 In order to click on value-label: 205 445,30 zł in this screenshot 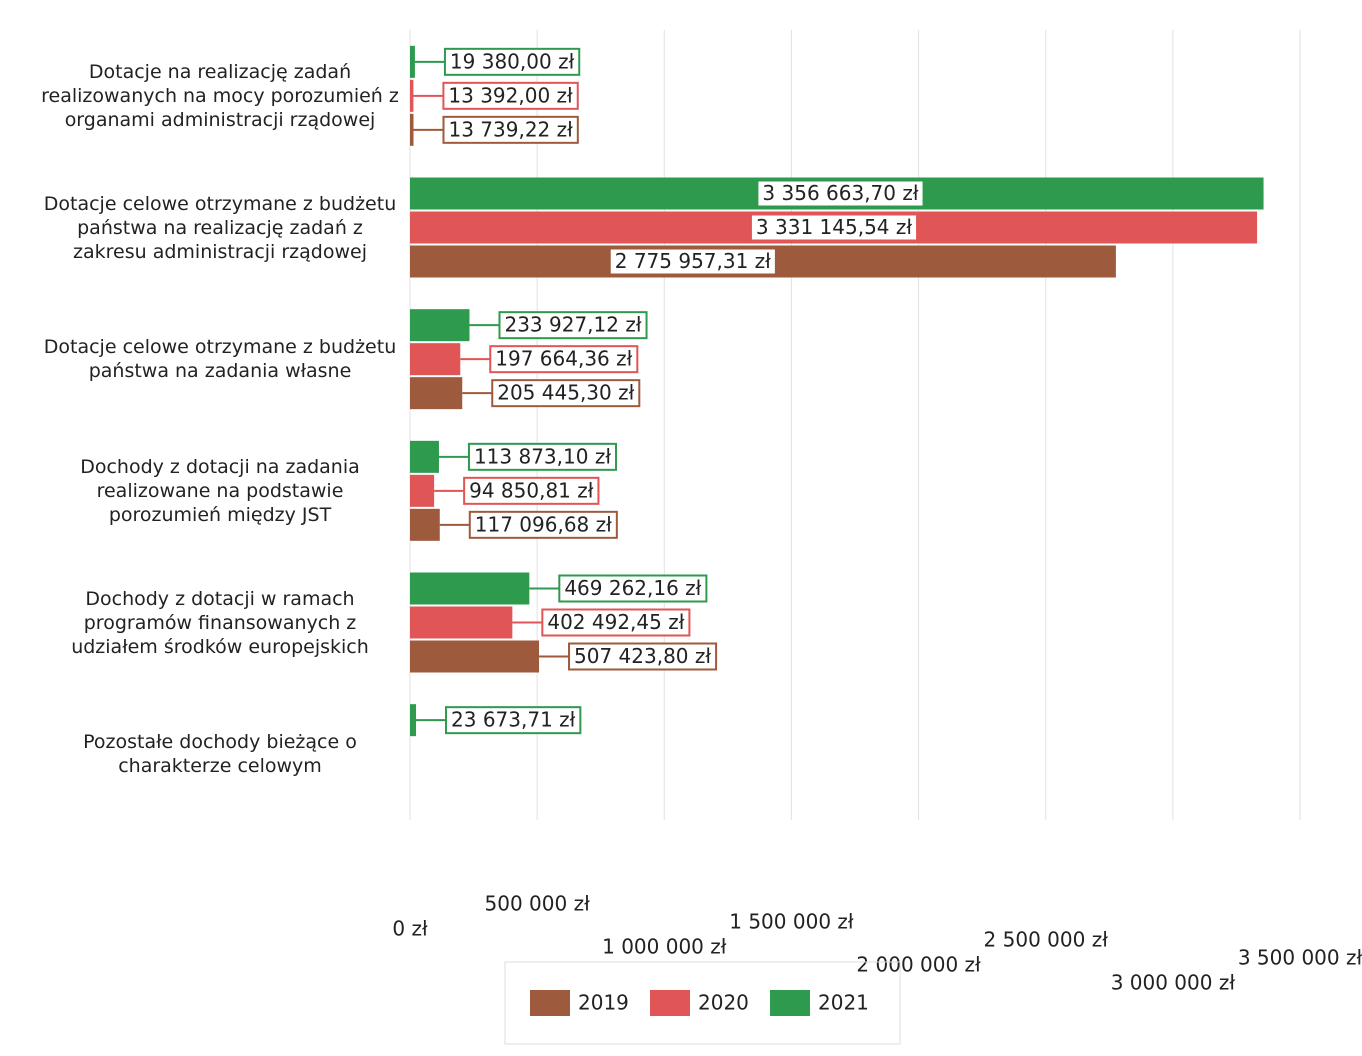, I will do `click(565, 393)`.